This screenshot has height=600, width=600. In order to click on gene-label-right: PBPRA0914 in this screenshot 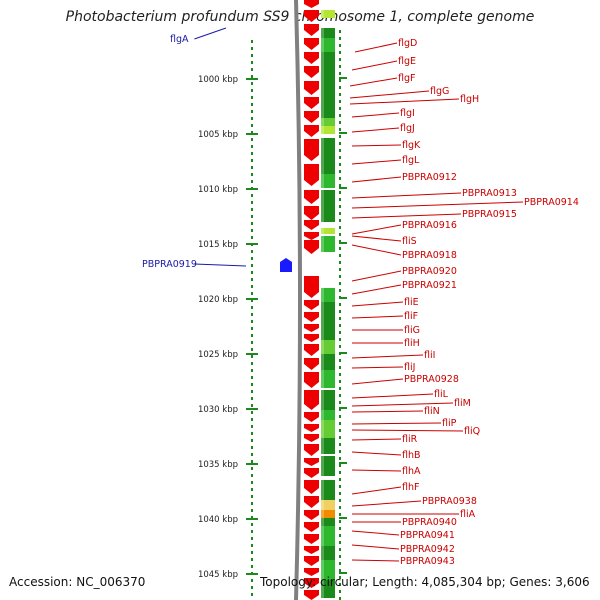, I will do `click(551, 202)`.